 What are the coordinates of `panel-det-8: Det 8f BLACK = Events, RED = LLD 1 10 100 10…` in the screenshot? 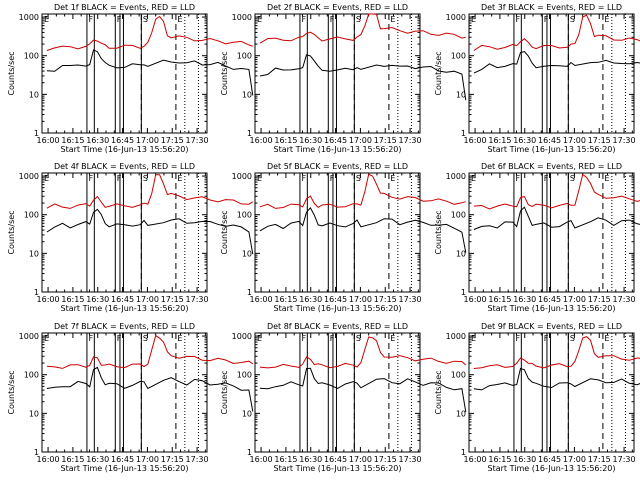 It's located at (343, 397).